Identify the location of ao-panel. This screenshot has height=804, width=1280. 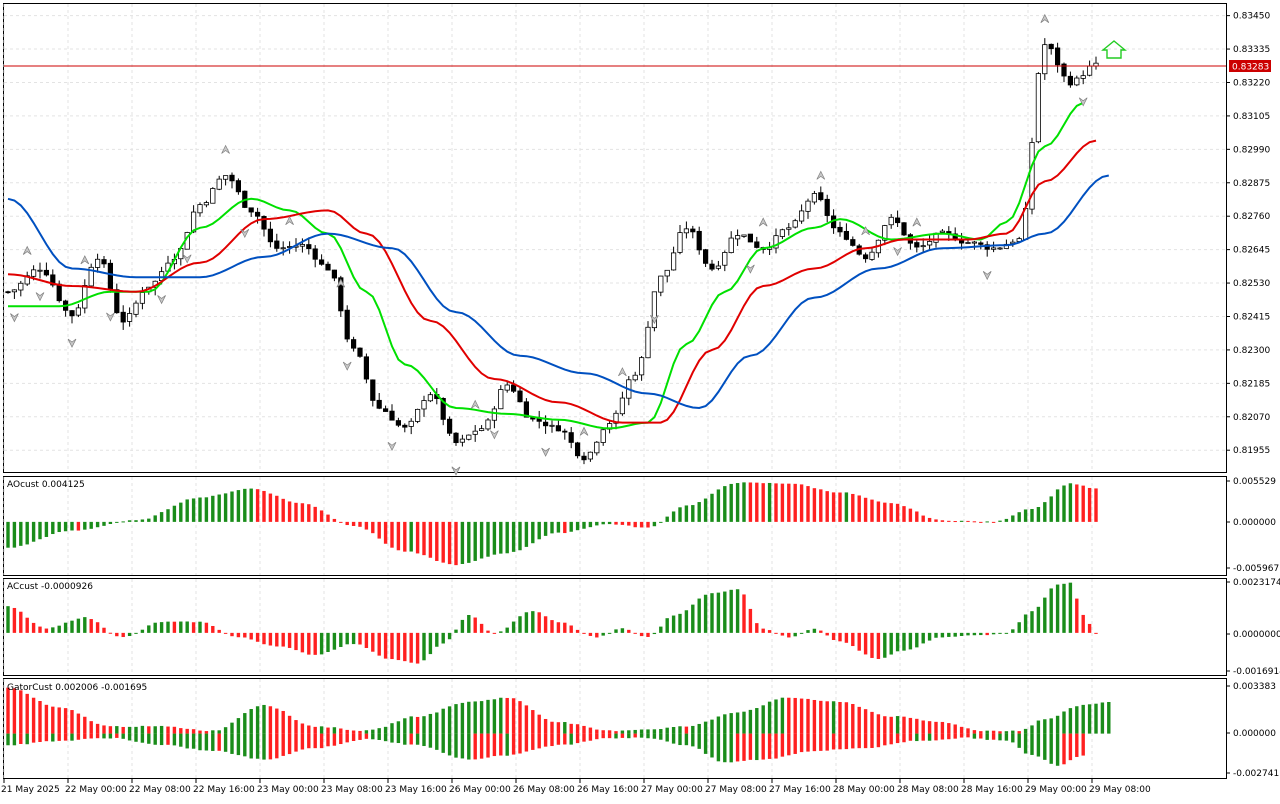
(615, 526).